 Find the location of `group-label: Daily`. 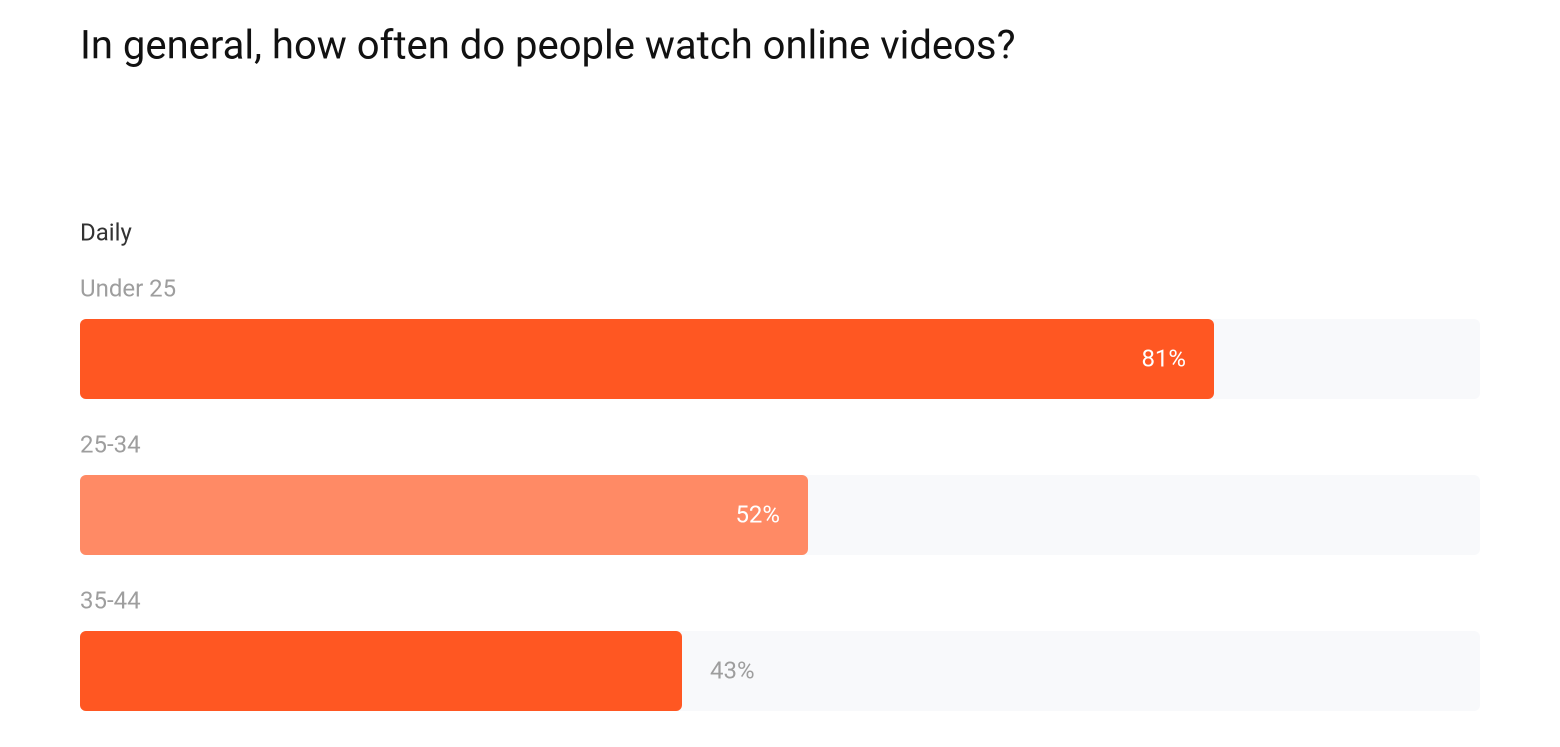

group-label: Daily is located at coordinates (106, 232).